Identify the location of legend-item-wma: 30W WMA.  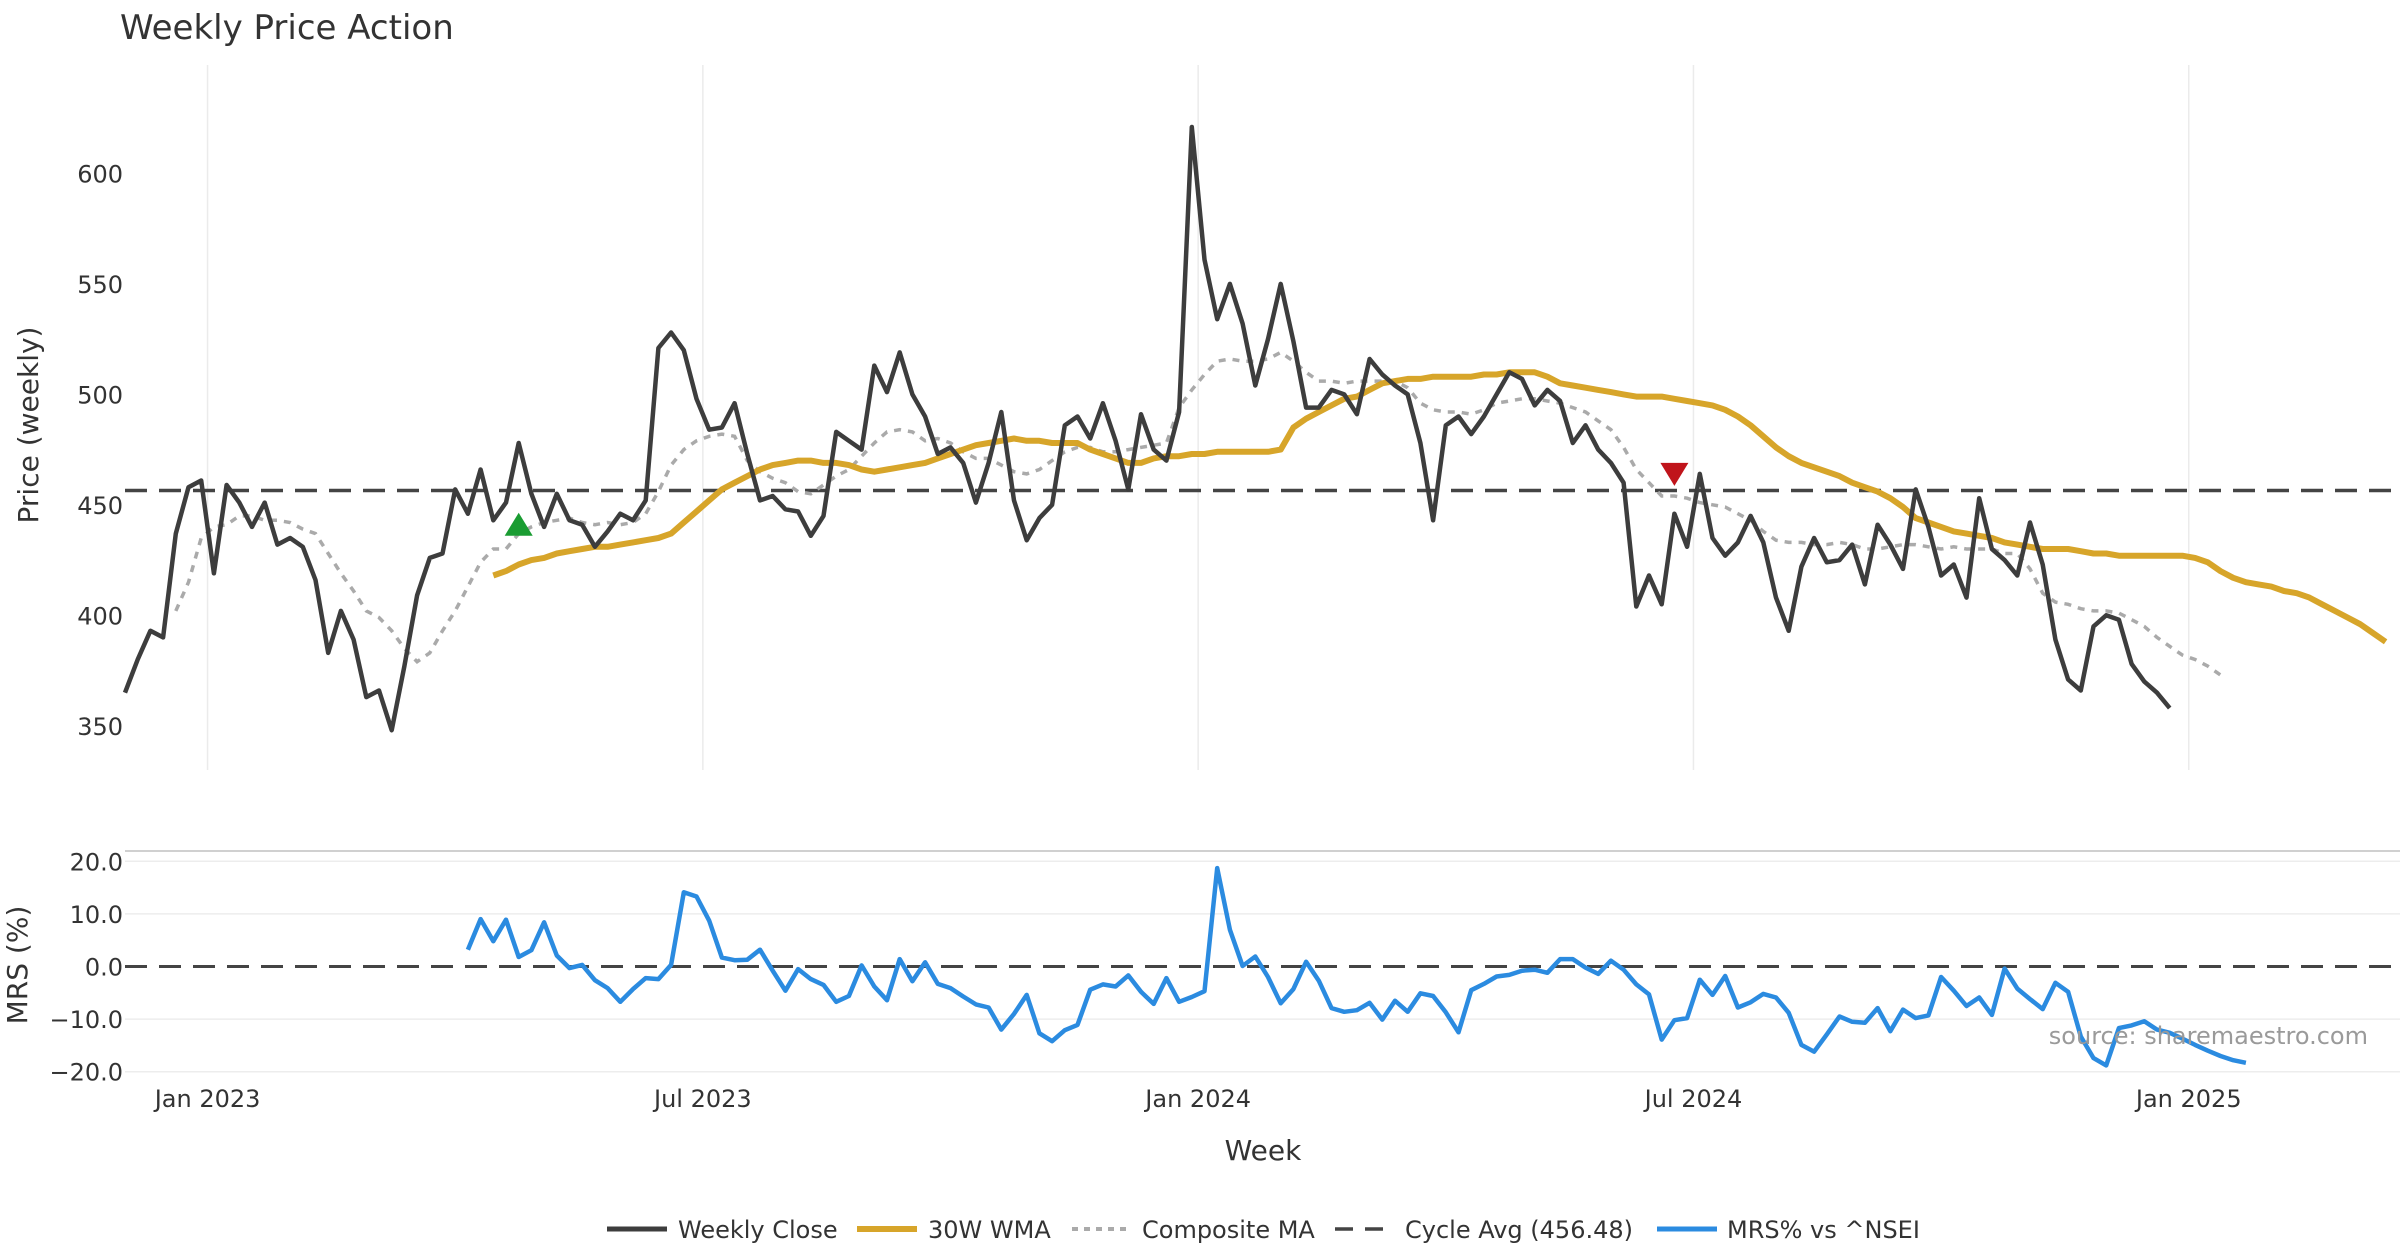
(954, 1230).